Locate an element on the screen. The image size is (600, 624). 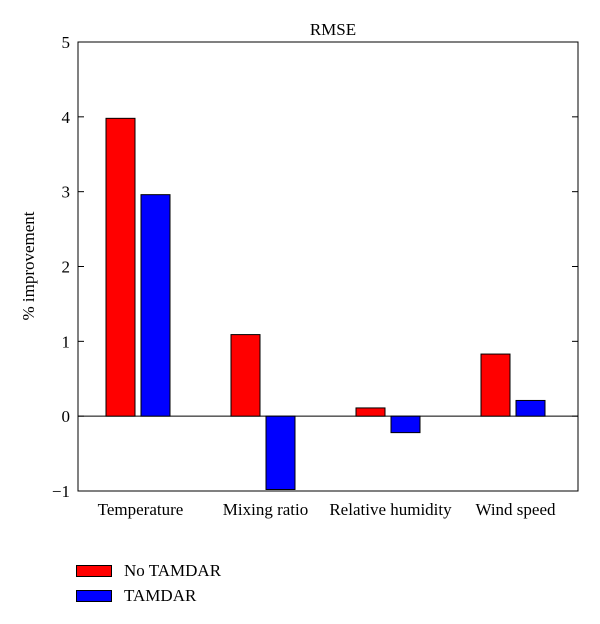
legend-item-no-tamdar: No TAMDAR is located at coordinates (148, 570).